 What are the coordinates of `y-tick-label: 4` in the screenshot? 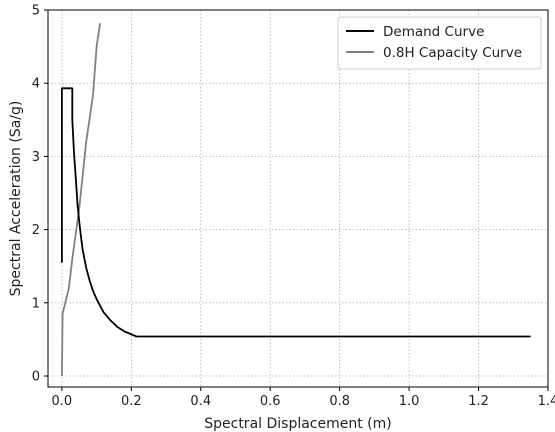 It's located at (36, 84).